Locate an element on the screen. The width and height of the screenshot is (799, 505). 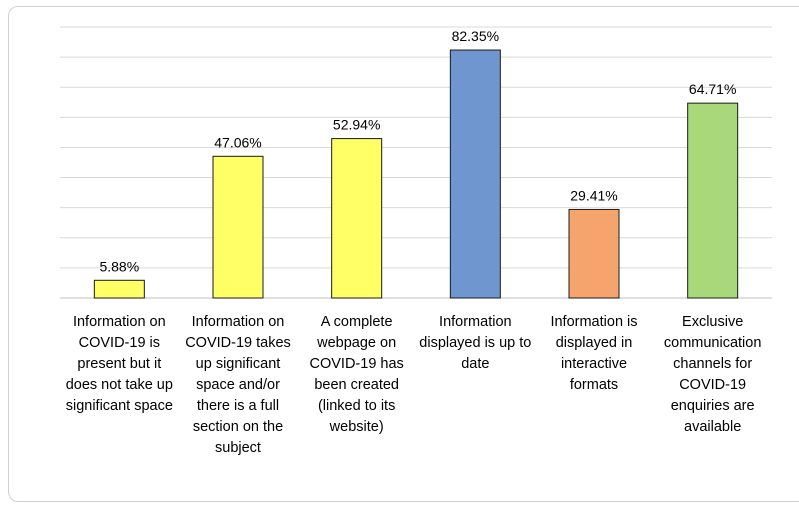
data-label: 29.41% is located at coordinates (593, 195).